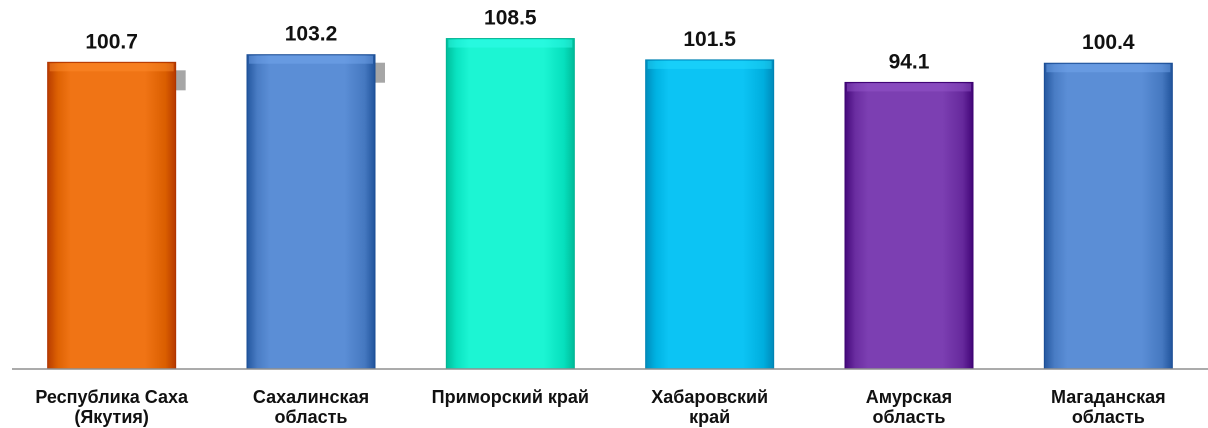  Describe the element at coordinates (311, 397) in the screenshot. I see `category-label-line-2-1: Сахалинская` at that location.